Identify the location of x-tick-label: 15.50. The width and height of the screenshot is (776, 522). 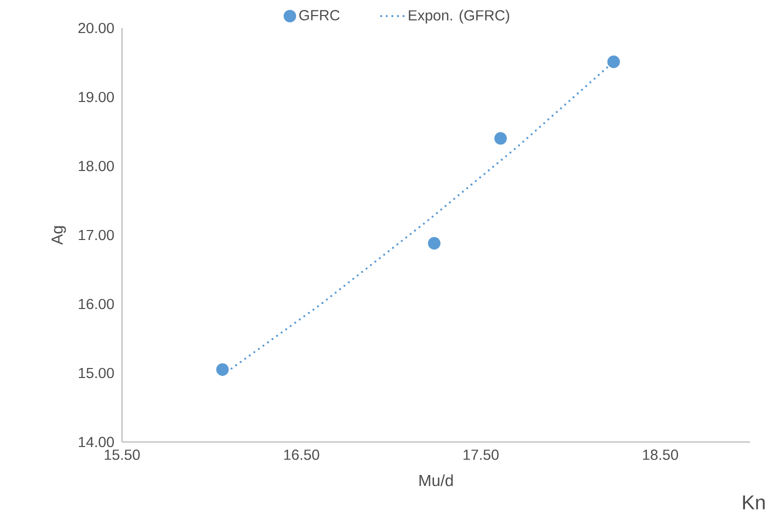
(122, 455).